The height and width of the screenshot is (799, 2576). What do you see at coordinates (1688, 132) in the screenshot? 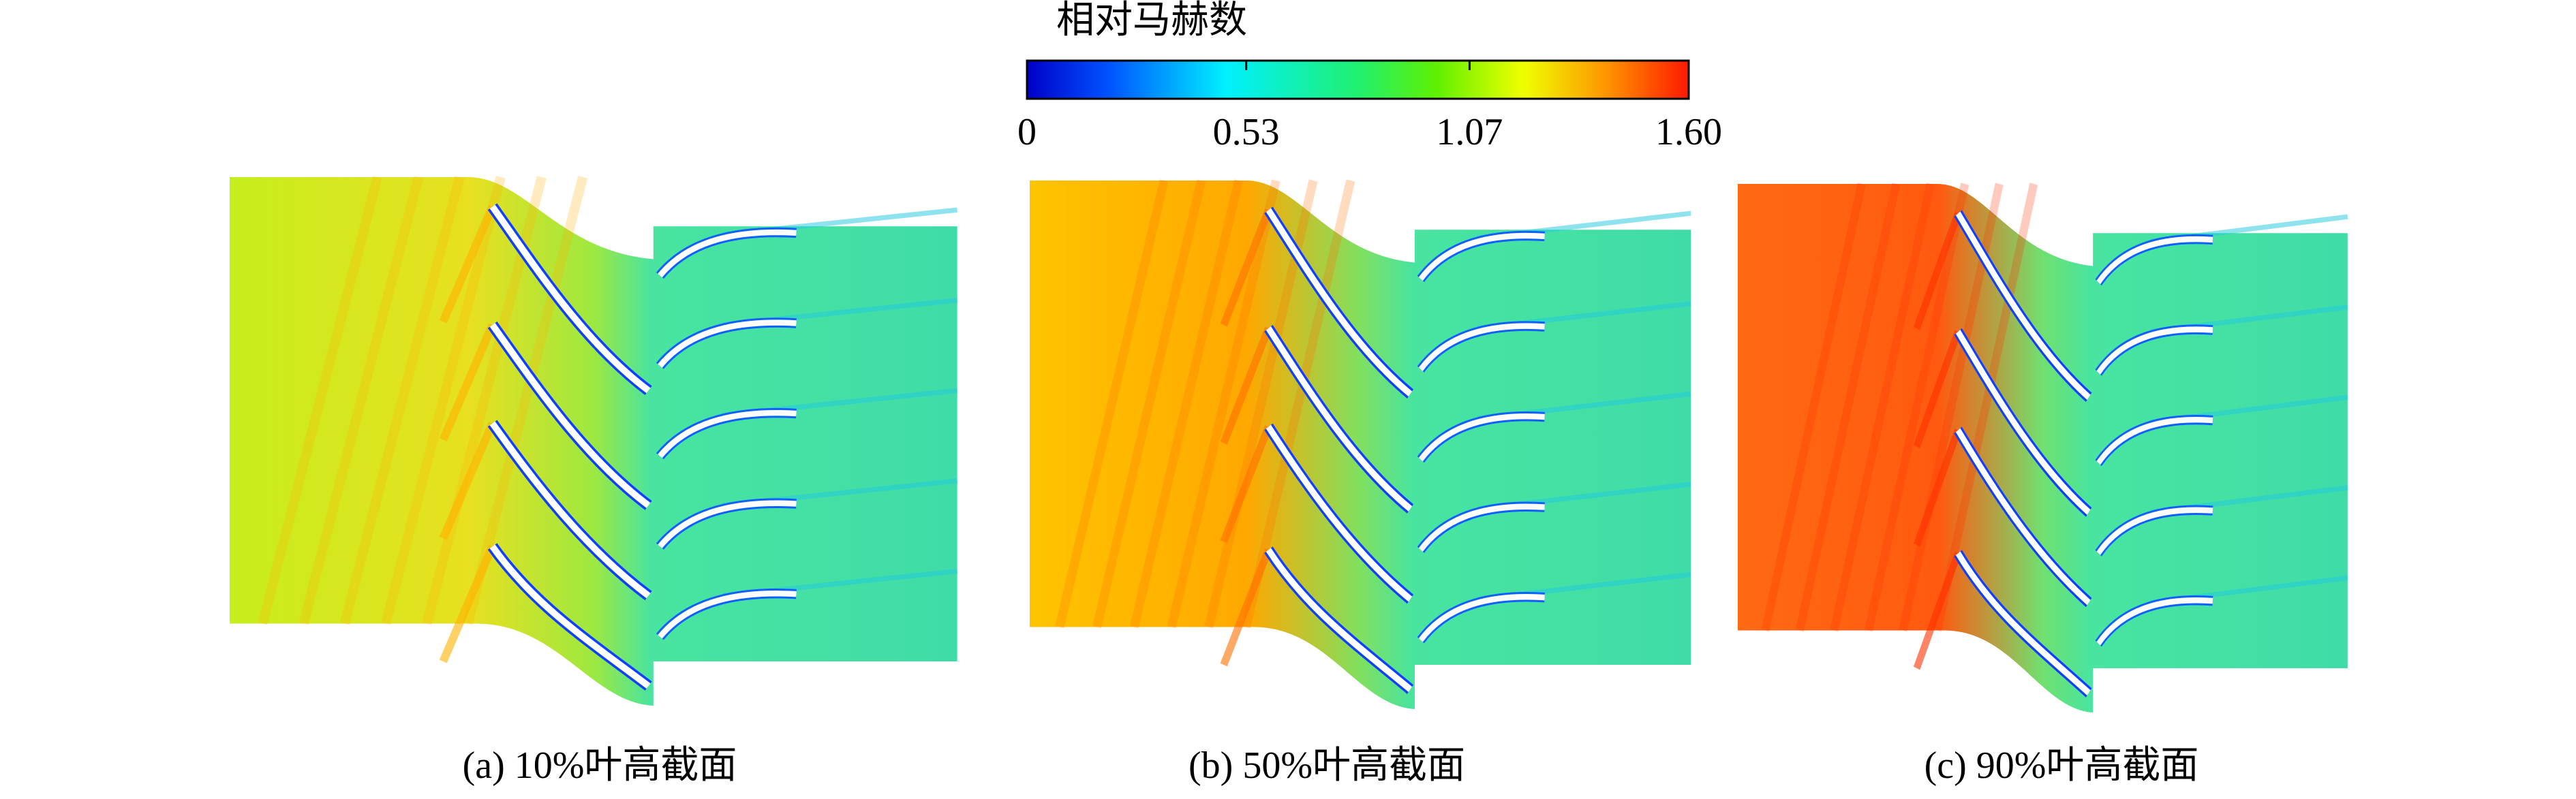
I see `colorbar-tick-label: 1.60` at bounding box center [1688, 132].